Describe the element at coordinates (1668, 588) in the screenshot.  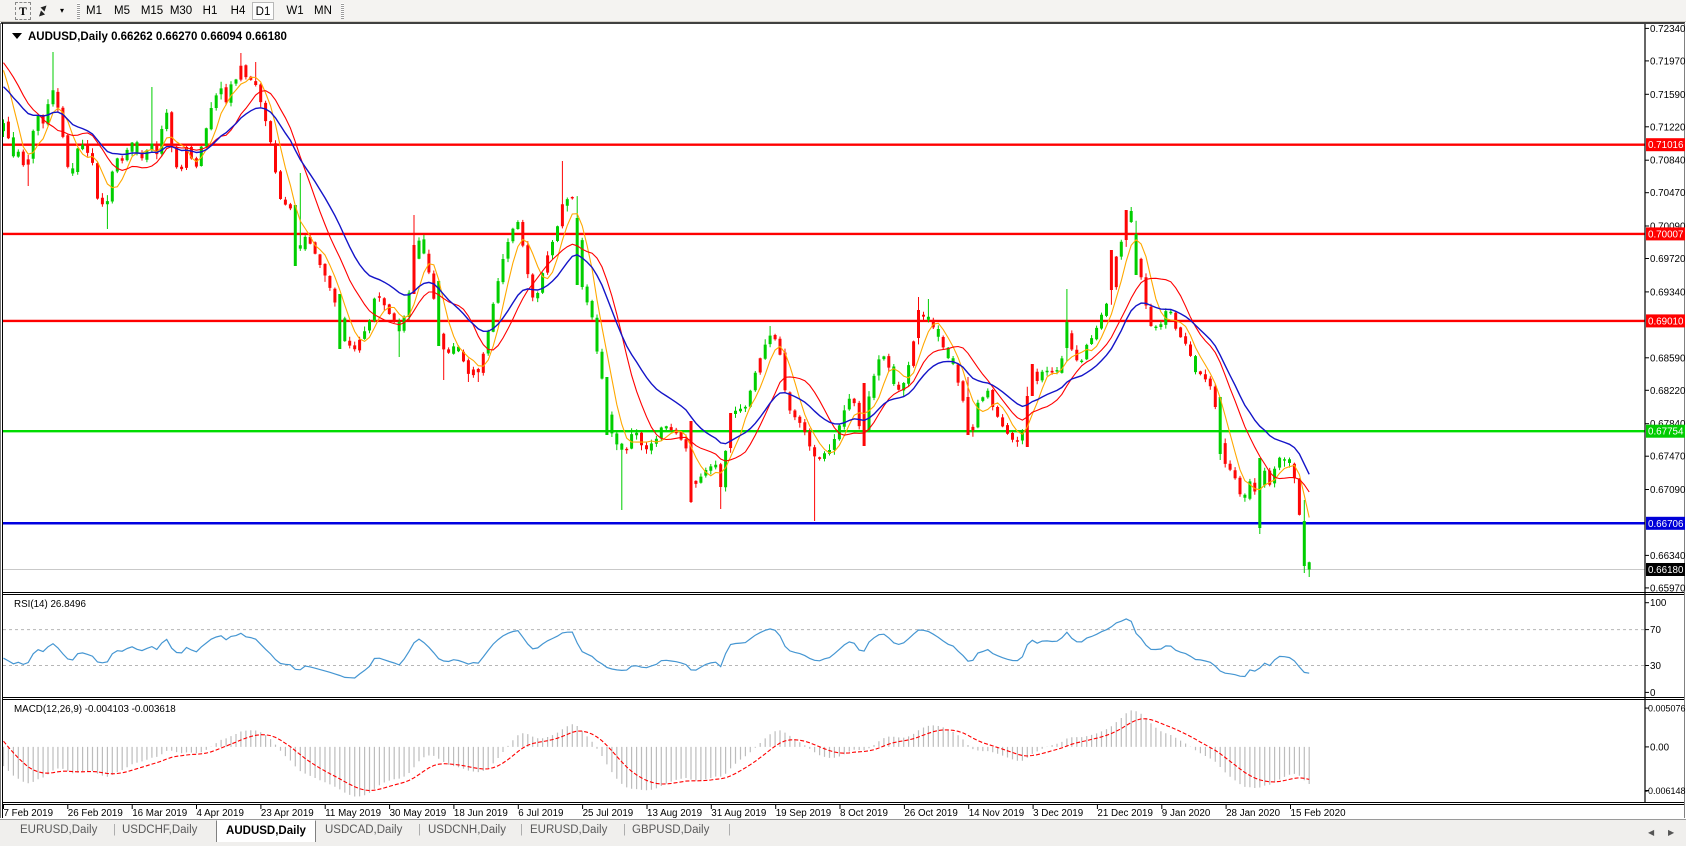
I see `svg-text: 0.65970` at that location.